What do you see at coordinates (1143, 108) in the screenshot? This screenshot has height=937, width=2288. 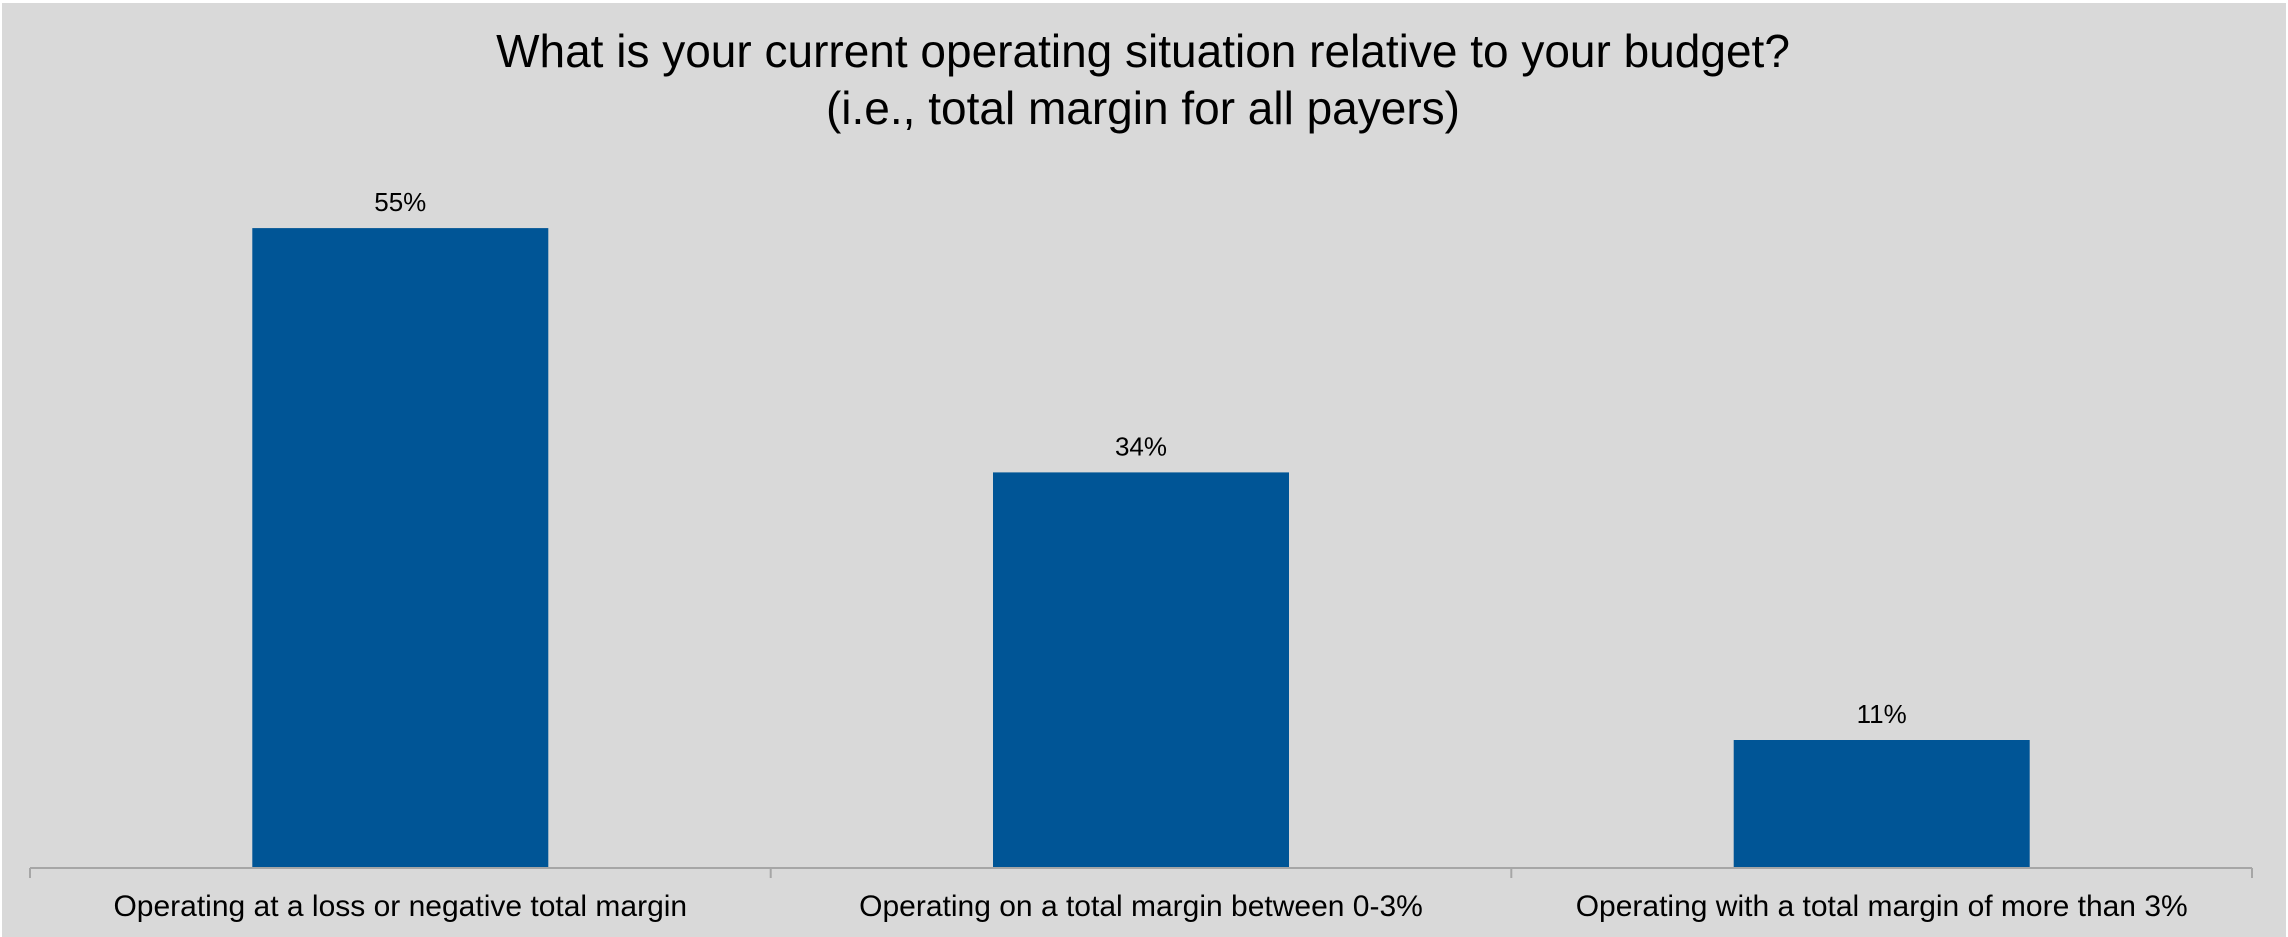 I see `chart-subtitle: (i.e., total margin for all payers)` at bounding box center [1143, 108].